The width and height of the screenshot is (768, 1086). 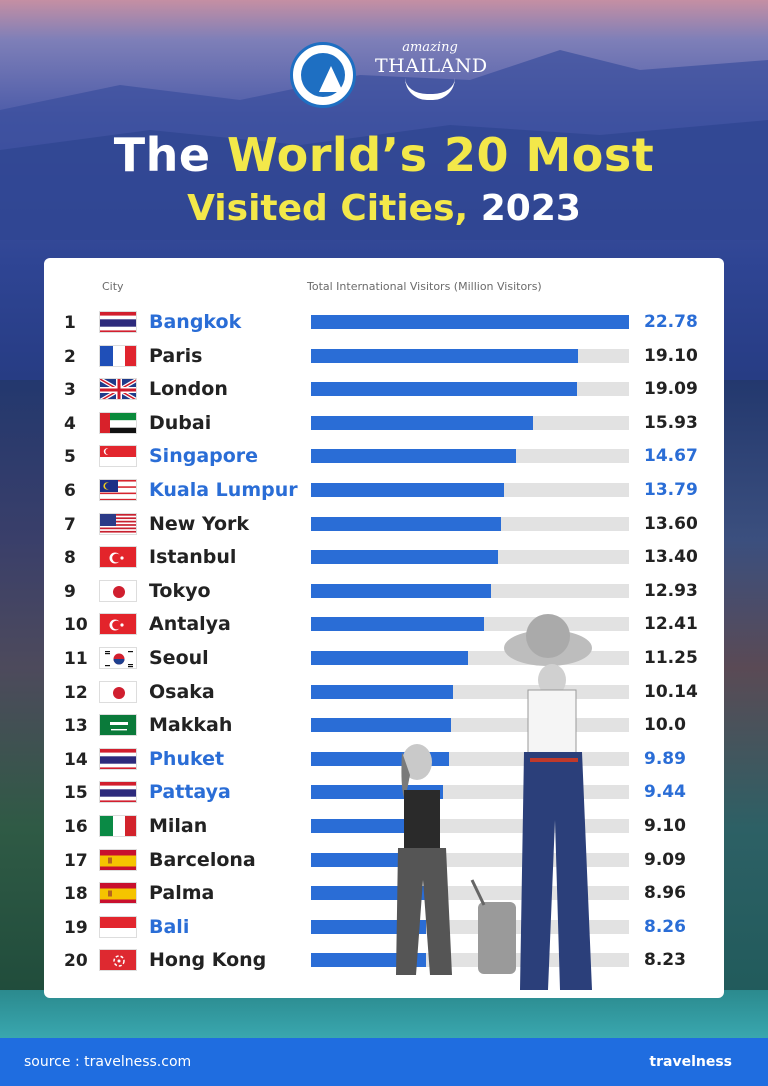 What do you see at coordinates (76, 827) in the screenshot?
I see `rank-number: 16` at bounding box center [76, 827].